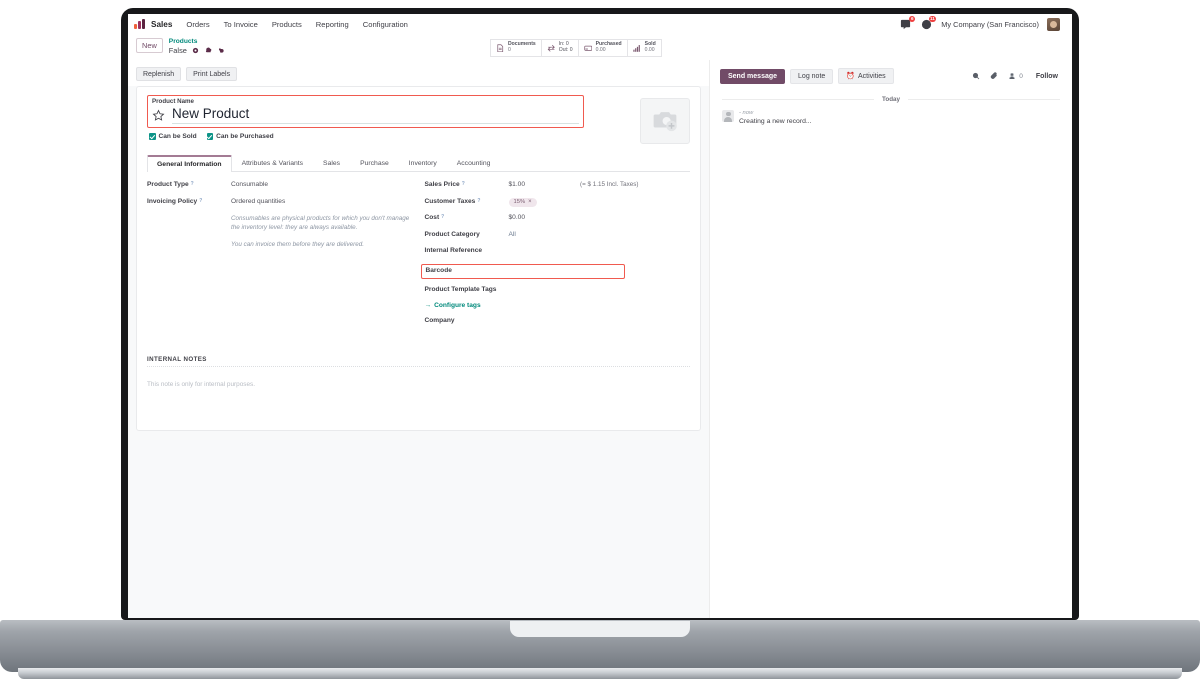 Image resolution: width=1200 pixels, height=697 pixels. What do you see at coordinates (177, 50) in the screenshot?
I see `breadcrumb-current-record: False` at bounding box center [177, 50].